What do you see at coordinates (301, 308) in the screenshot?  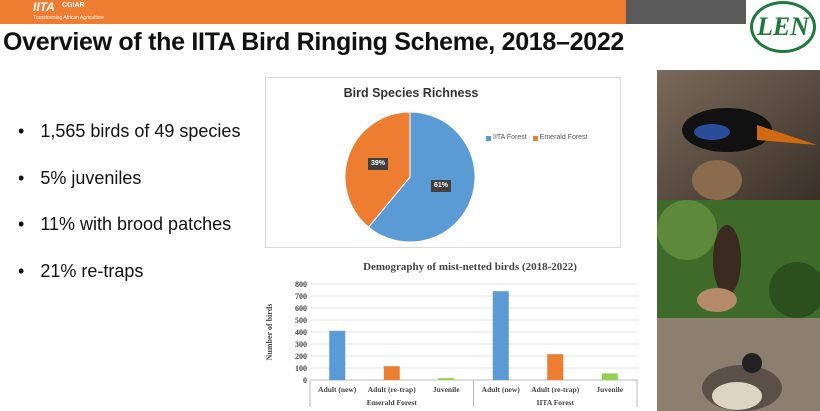 I see `y-tick-label: 600` at bounding box center [301, 308].